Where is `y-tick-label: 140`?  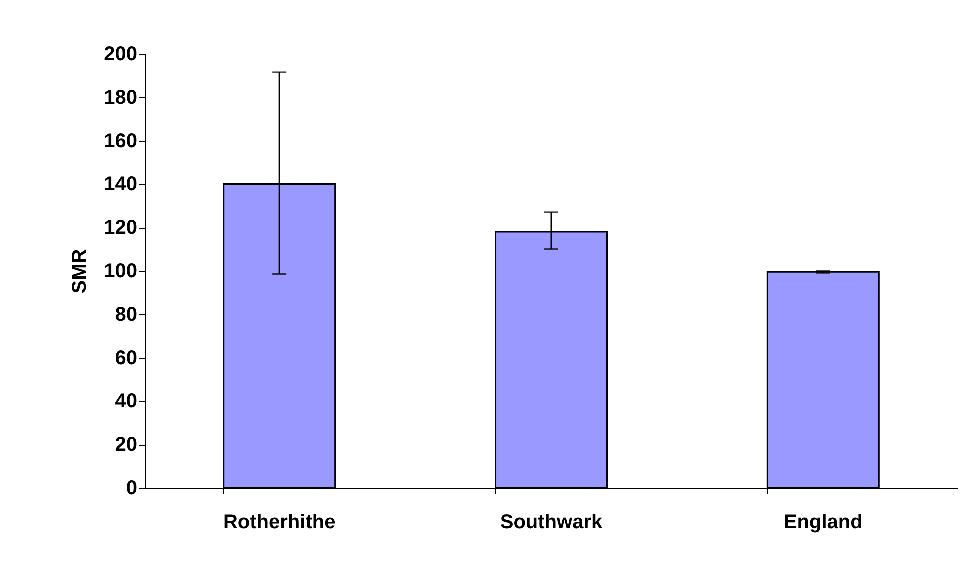
y-tick-label: 140 is located at coordinates (121, 185).